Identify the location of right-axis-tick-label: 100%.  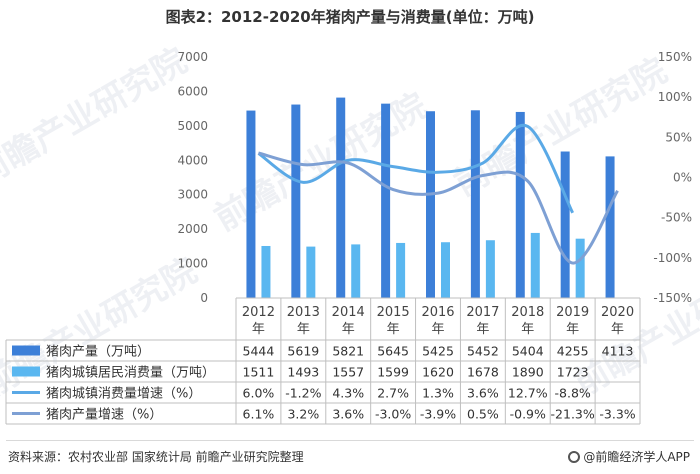
(675, 97).